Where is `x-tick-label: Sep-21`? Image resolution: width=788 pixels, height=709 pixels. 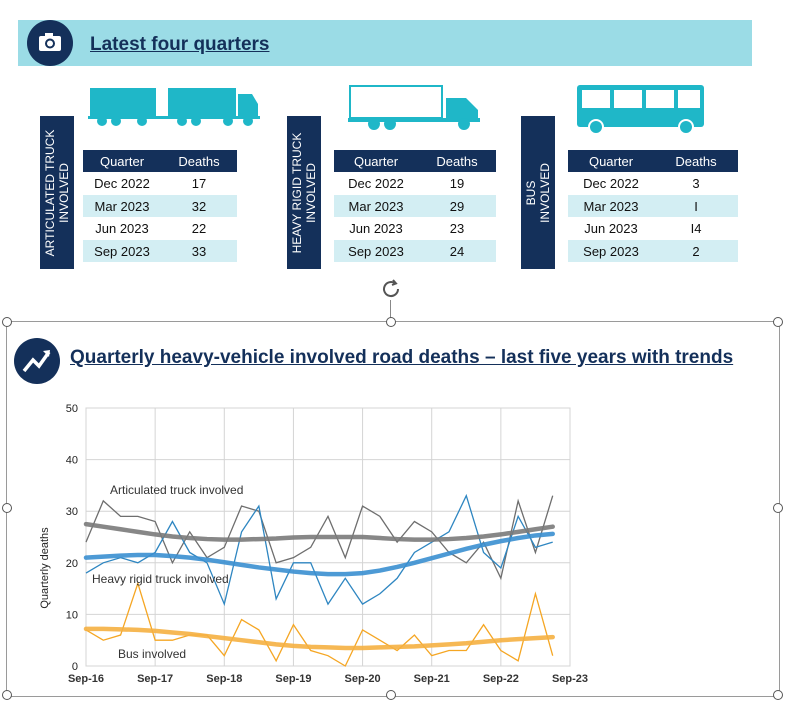 x-tick-label: Sep-21 is located at coordinates (432, 679).